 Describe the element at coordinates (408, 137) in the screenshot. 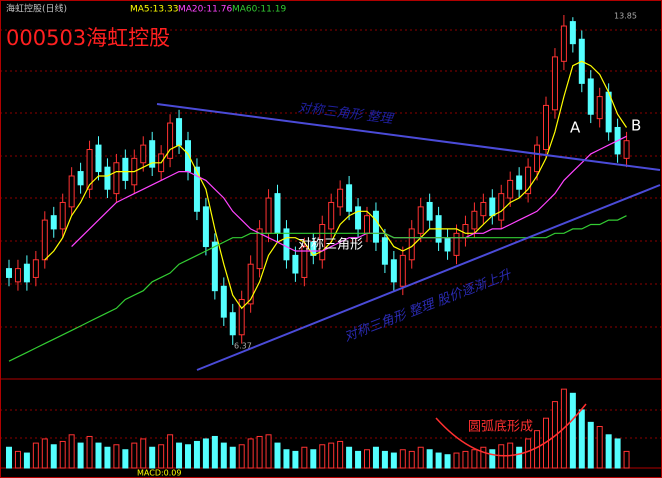

I see `upper-trendline` at that location.